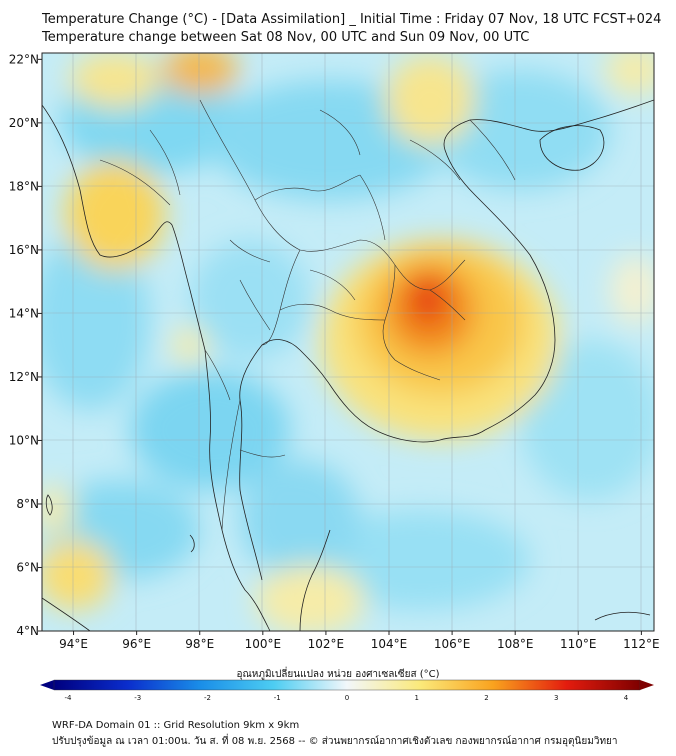 The width and height of the screenshot is (676, 756). I want to click on lat-tick-label: 16°N, so click(24, 250).